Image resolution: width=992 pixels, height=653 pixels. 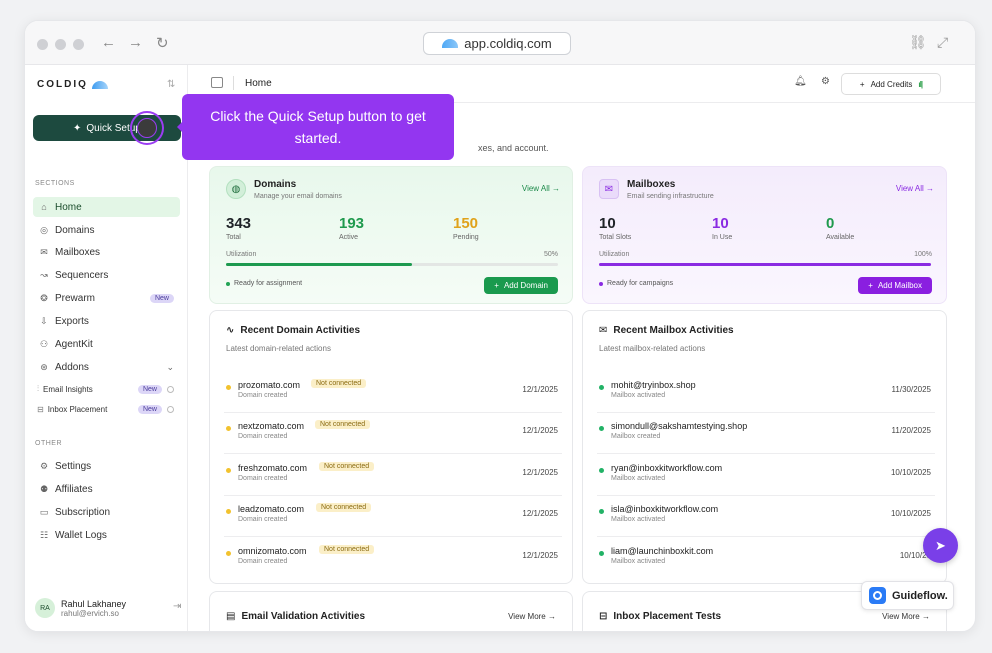 I want to click on card-subtitle: Manage your email domains, so click(x=298, y=196).